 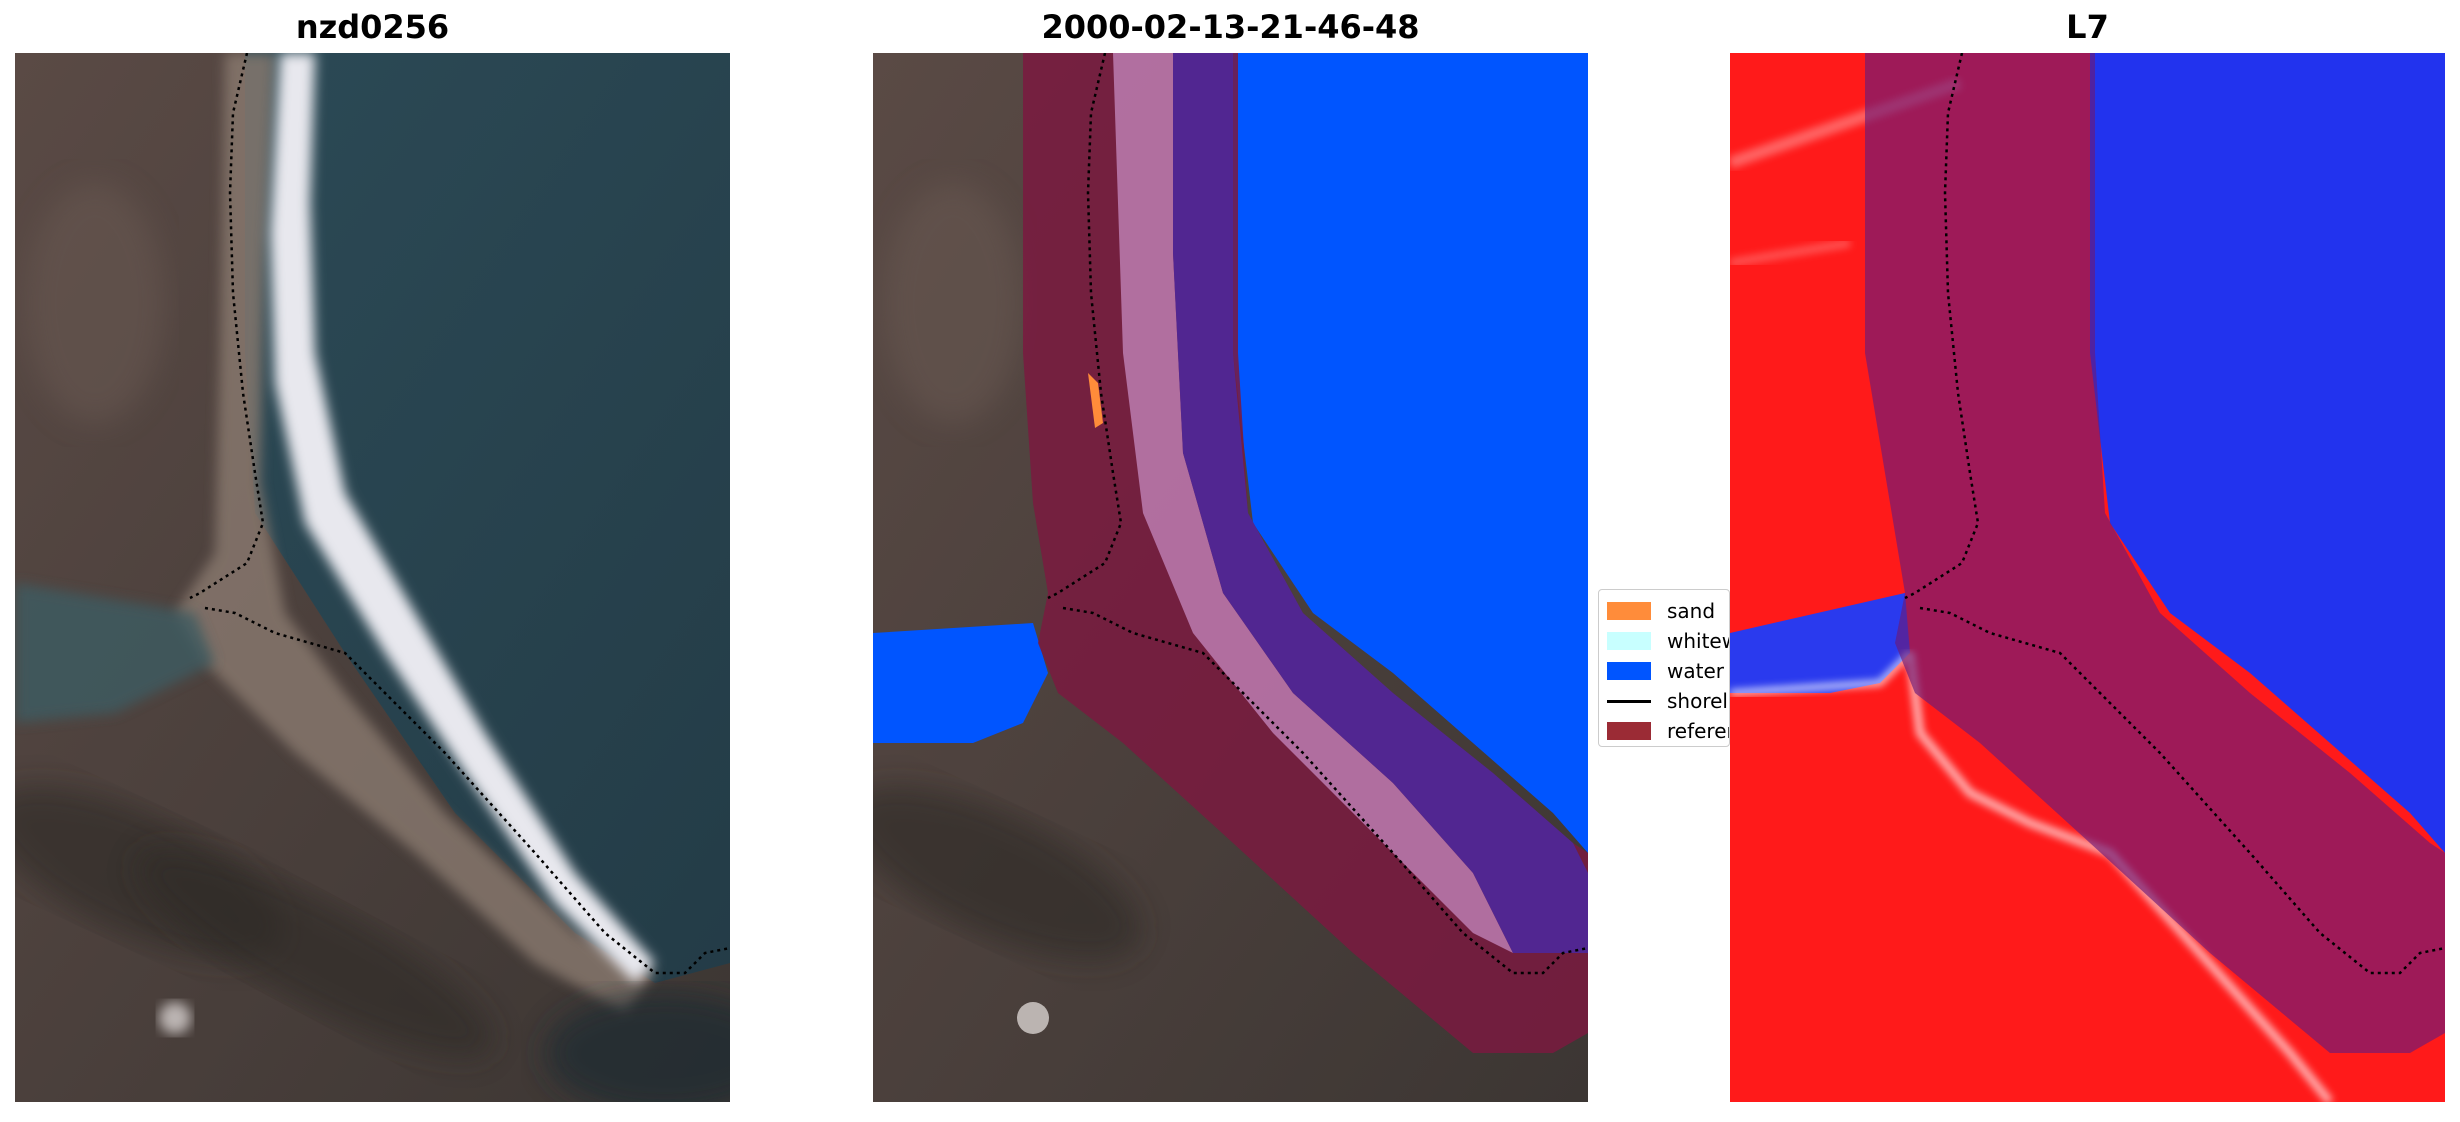 I want to click on legend-swatch-sand, so click(x=1629, y=611).